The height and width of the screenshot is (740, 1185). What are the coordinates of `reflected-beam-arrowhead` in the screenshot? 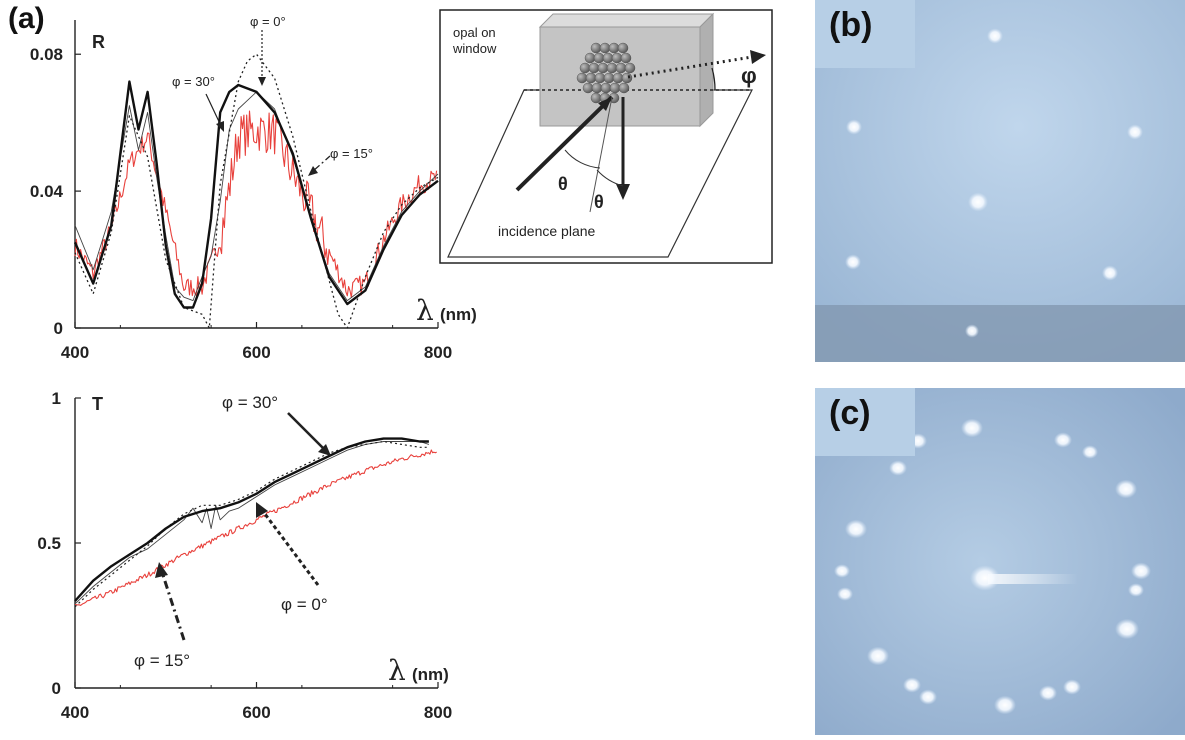 It's located at (623, 192).